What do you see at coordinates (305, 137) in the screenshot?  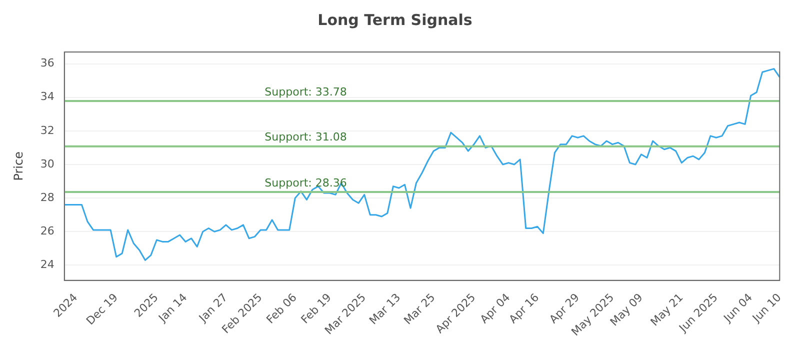 I see `ref-line-label: Support: 31.08` at bounding box center [305, 137].